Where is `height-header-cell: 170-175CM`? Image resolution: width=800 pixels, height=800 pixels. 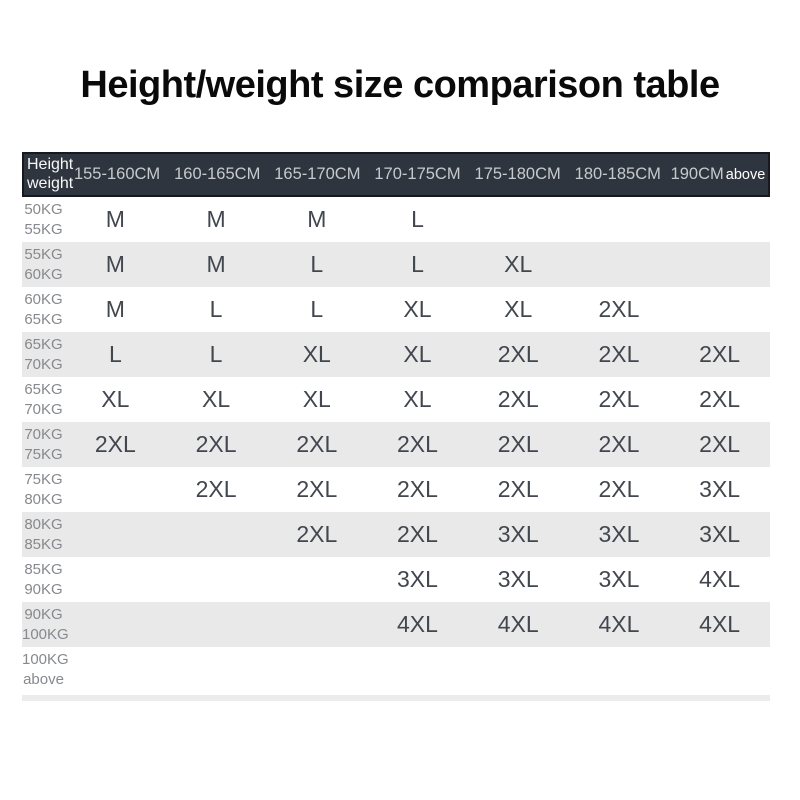
height-header-cell: 170-175CM is located at coordinates (417, 174).